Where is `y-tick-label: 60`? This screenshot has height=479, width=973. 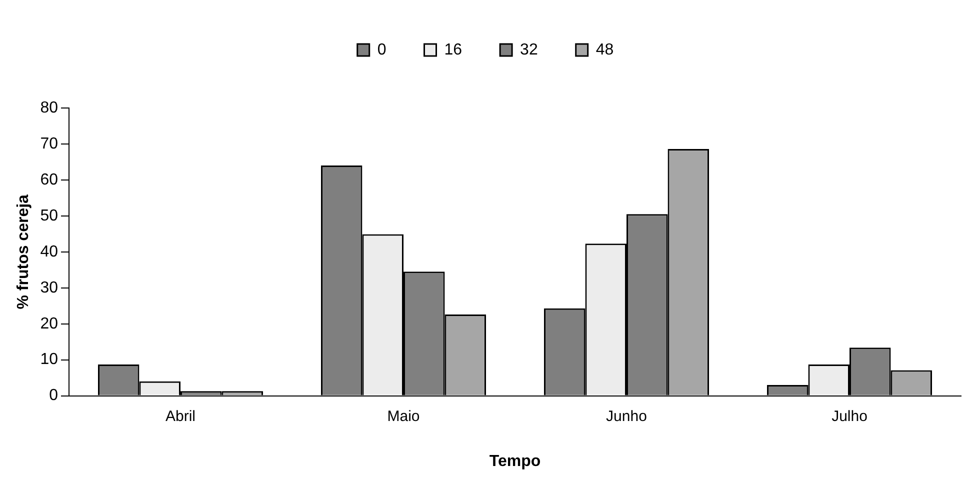
y-tick-label: 60 is located at coordinates (49, 179).